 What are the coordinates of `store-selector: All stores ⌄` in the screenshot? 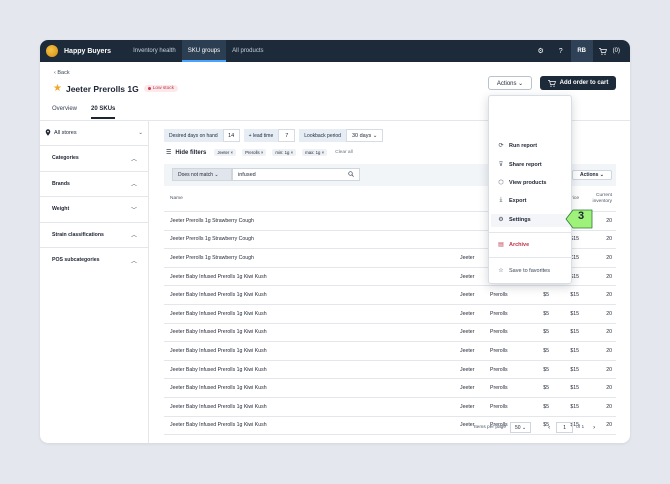 It's located at (94, 132).